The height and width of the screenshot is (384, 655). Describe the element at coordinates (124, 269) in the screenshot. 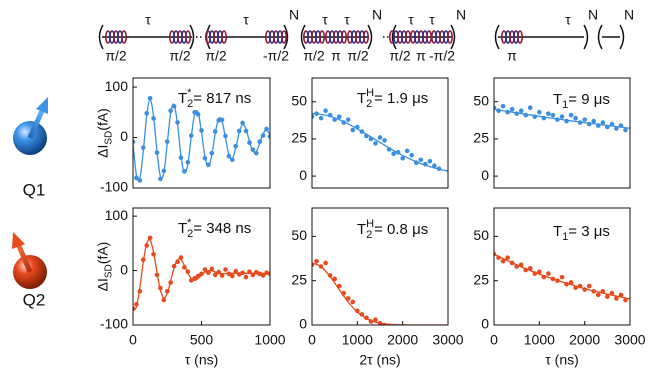

I see `y-tick-label: 0` at that location.